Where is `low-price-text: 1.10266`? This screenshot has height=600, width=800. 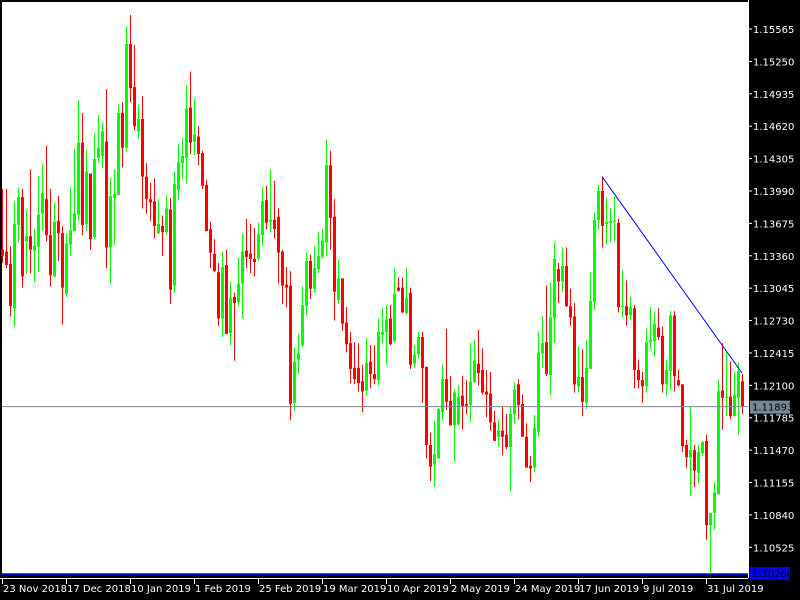
low-price-text: 1.10266 is located at coordinates (772, 574).